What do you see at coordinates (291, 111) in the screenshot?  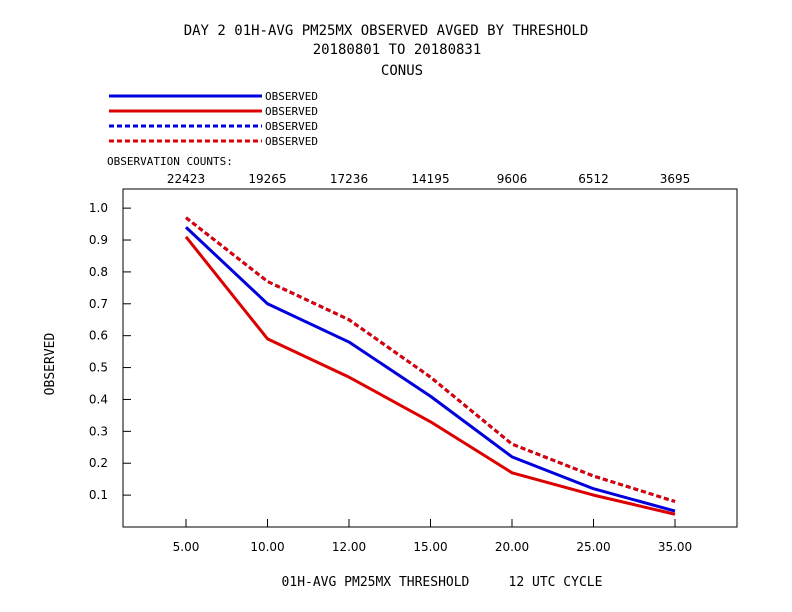 I see `legend-label-2: OBSERVED` at bounding box center [291, 111].